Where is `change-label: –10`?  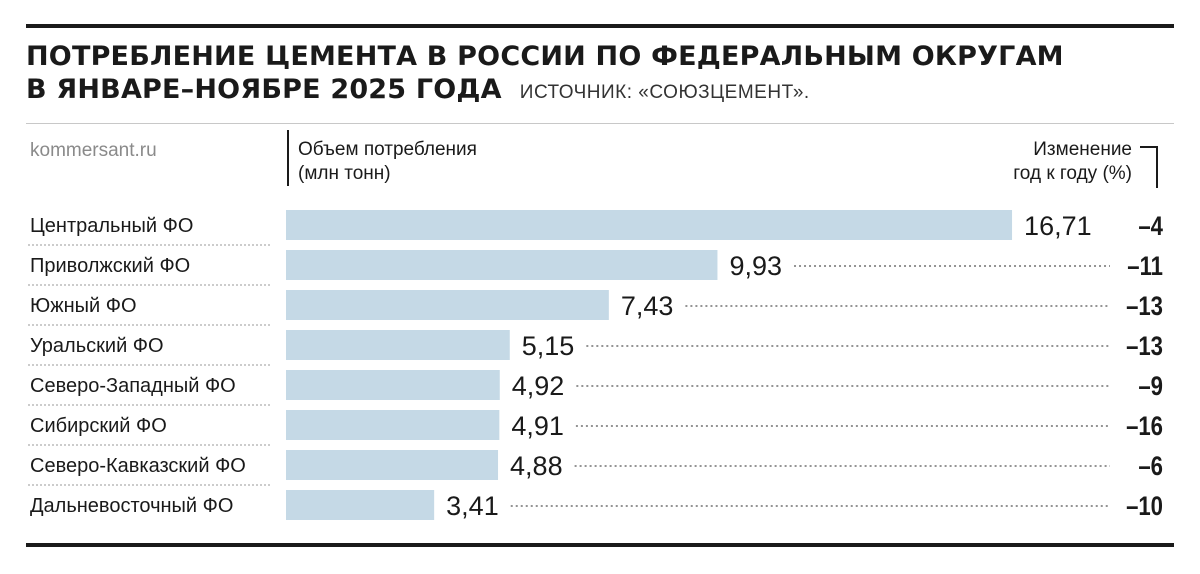
change-label: –10 is located at coordinates (1144, 507).